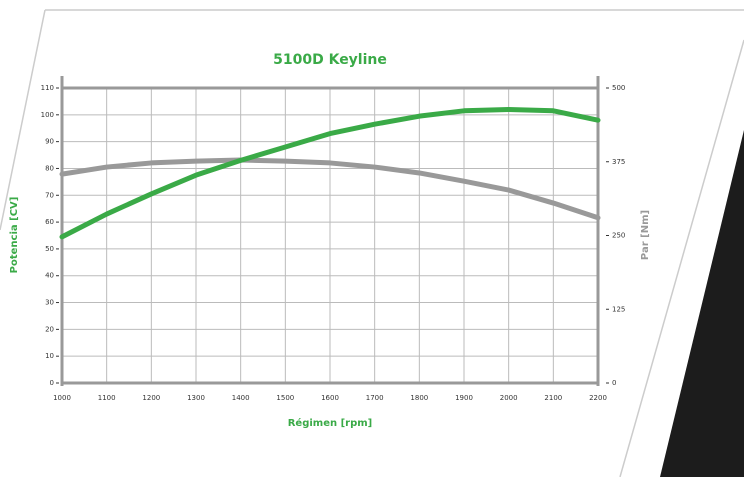  What do you see at coordinates (49, 222) in the screenshot?
I see `y-tick-label: 60` at bounding box center [49, 222].